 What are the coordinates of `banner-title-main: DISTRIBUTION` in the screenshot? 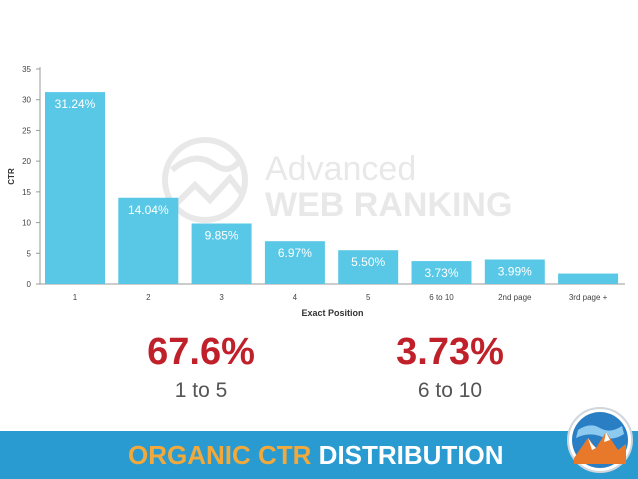 It's located at (411, 455).